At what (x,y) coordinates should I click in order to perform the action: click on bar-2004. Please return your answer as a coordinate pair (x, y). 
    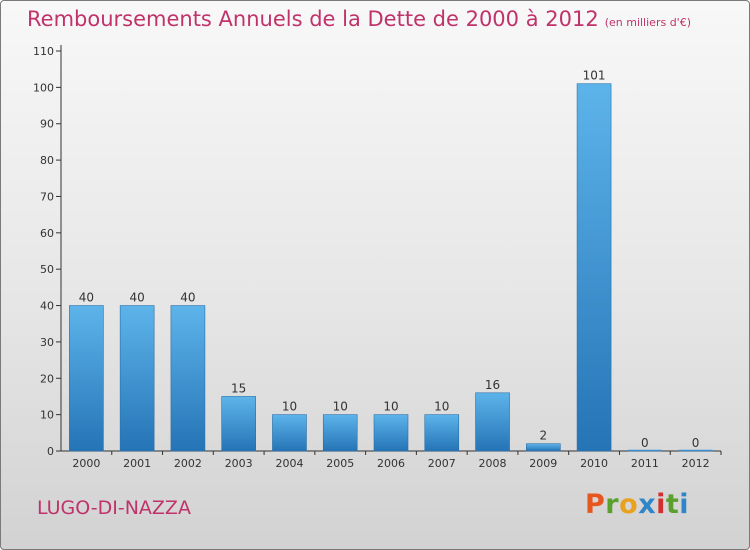
    Looking at the image, I should click on (289, 433).